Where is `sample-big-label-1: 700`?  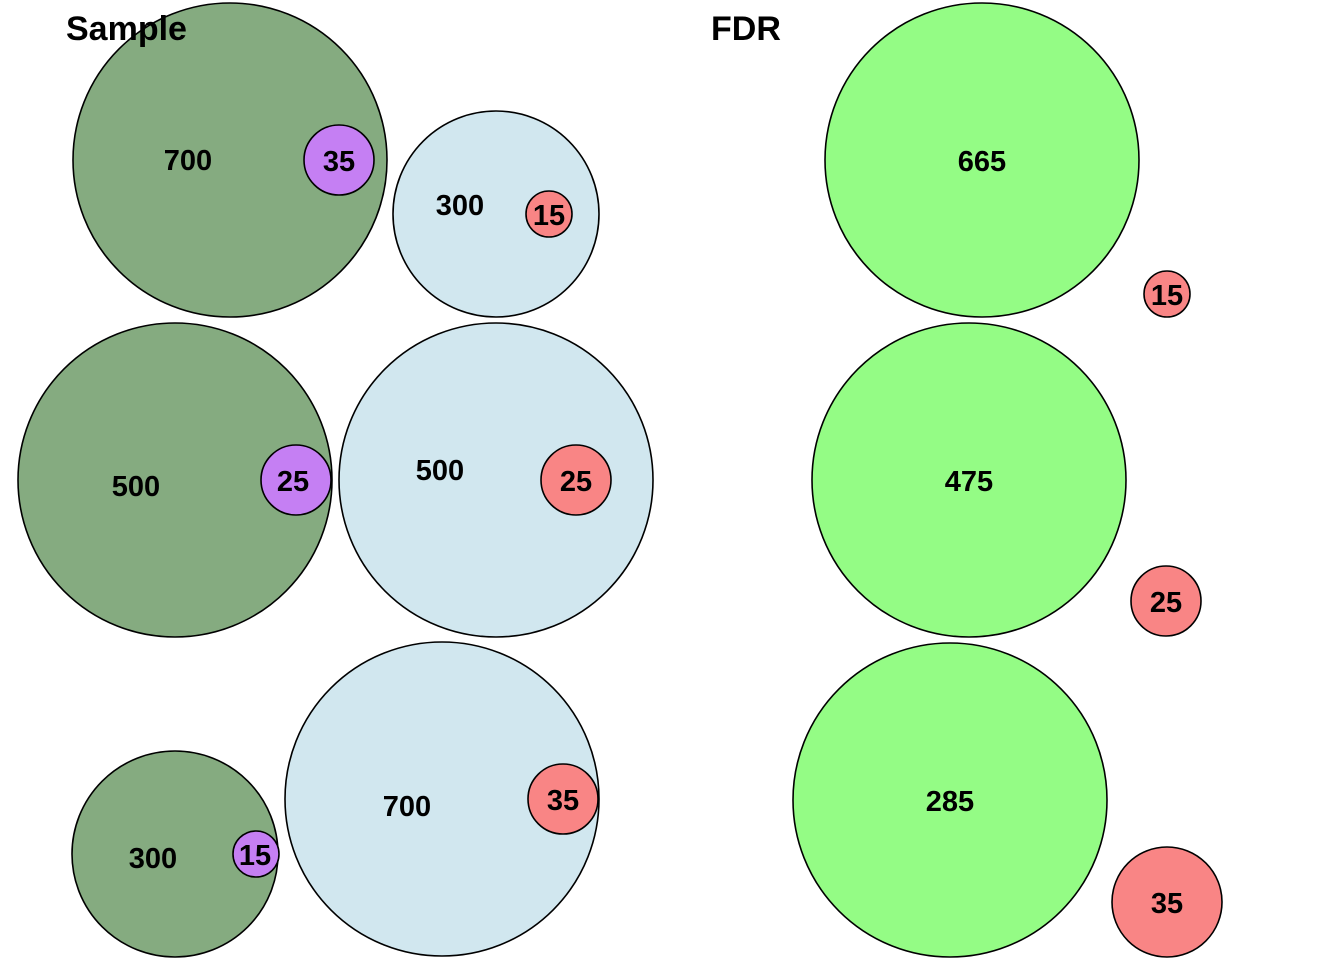 sample-big-label-1: 700 is located at coordinates (188, 161).